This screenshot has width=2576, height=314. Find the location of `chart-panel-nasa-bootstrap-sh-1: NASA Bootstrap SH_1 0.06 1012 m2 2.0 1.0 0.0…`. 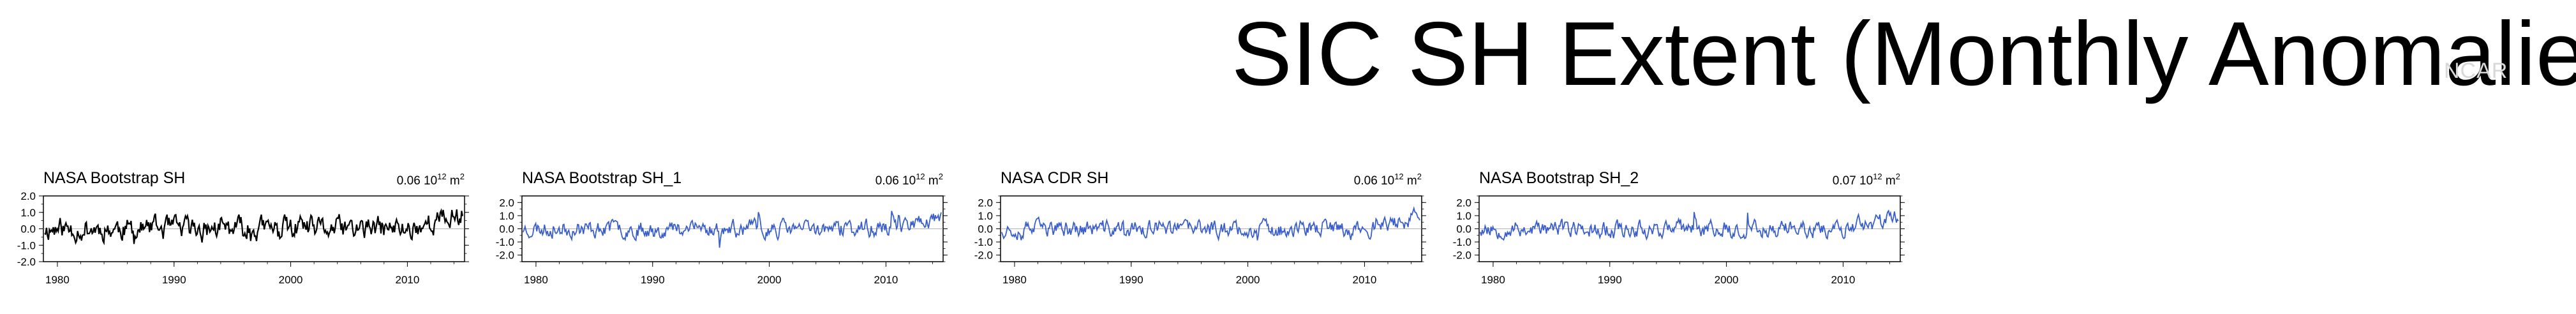

chart-panel-nasa-bootstrap-sh-1: NASA Bootstrap SH_1 0.06 1012 m2 2.0 1.0 0.0… is located at coordinates (721, 237).